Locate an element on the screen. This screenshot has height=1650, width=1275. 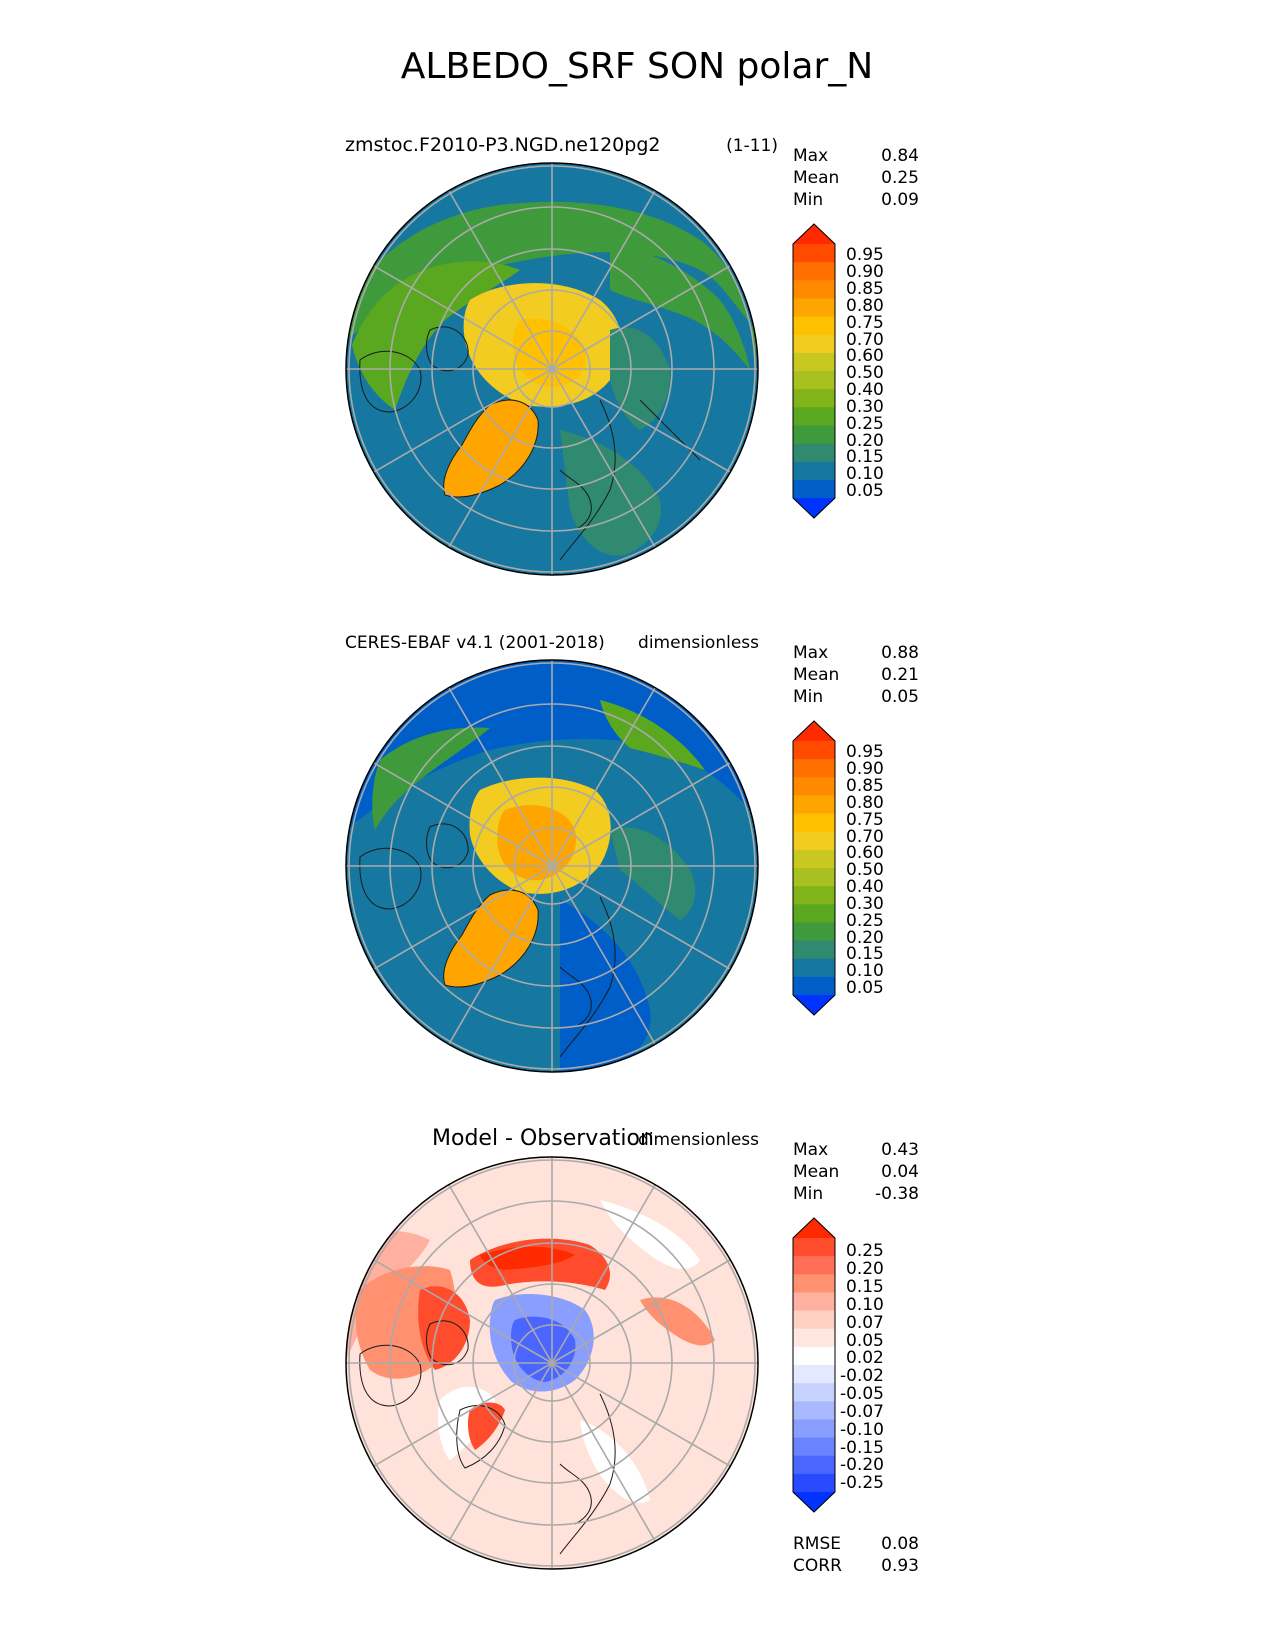
stats-observation: Max 0.88 Mean 0.21 Min 0.05 is located at coordinates (856, 675).